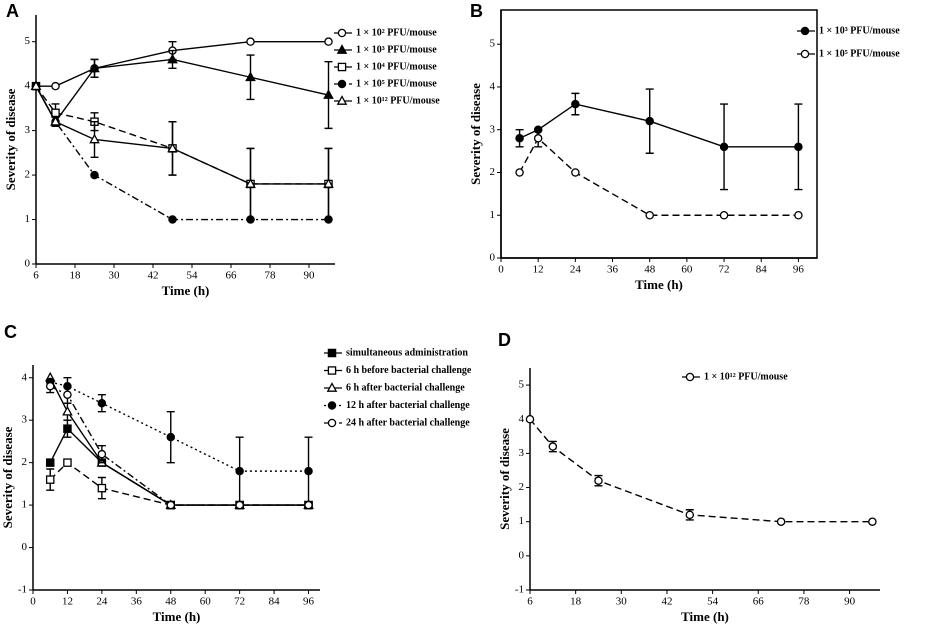  Describe the element at coordinates (398, 100) in the screenshot. I see `legend-label: 1 × 10¹² PFU/mouse` at that location.